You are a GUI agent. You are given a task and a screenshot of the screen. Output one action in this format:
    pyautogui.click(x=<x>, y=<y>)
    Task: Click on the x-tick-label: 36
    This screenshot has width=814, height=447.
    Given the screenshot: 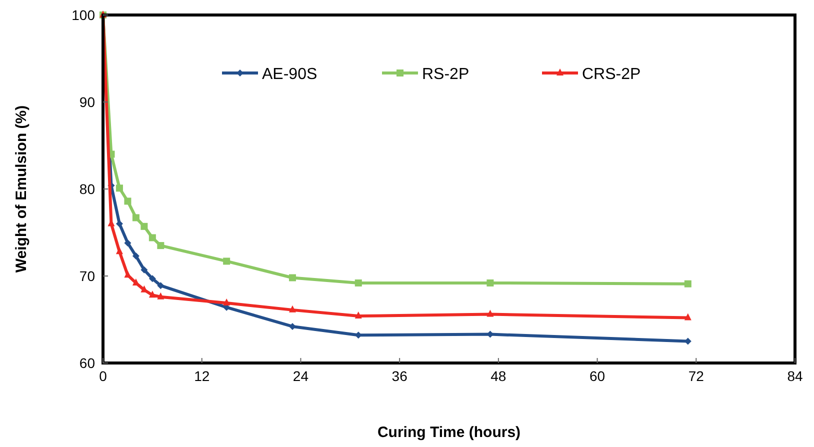 What is the action you would take?
    pyautogui.click(x=400, y=376)
    